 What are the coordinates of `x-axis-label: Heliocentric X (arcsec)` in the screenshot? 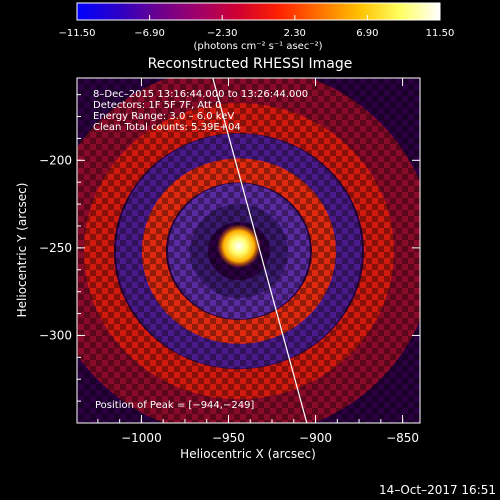 It's located at (248, 454).